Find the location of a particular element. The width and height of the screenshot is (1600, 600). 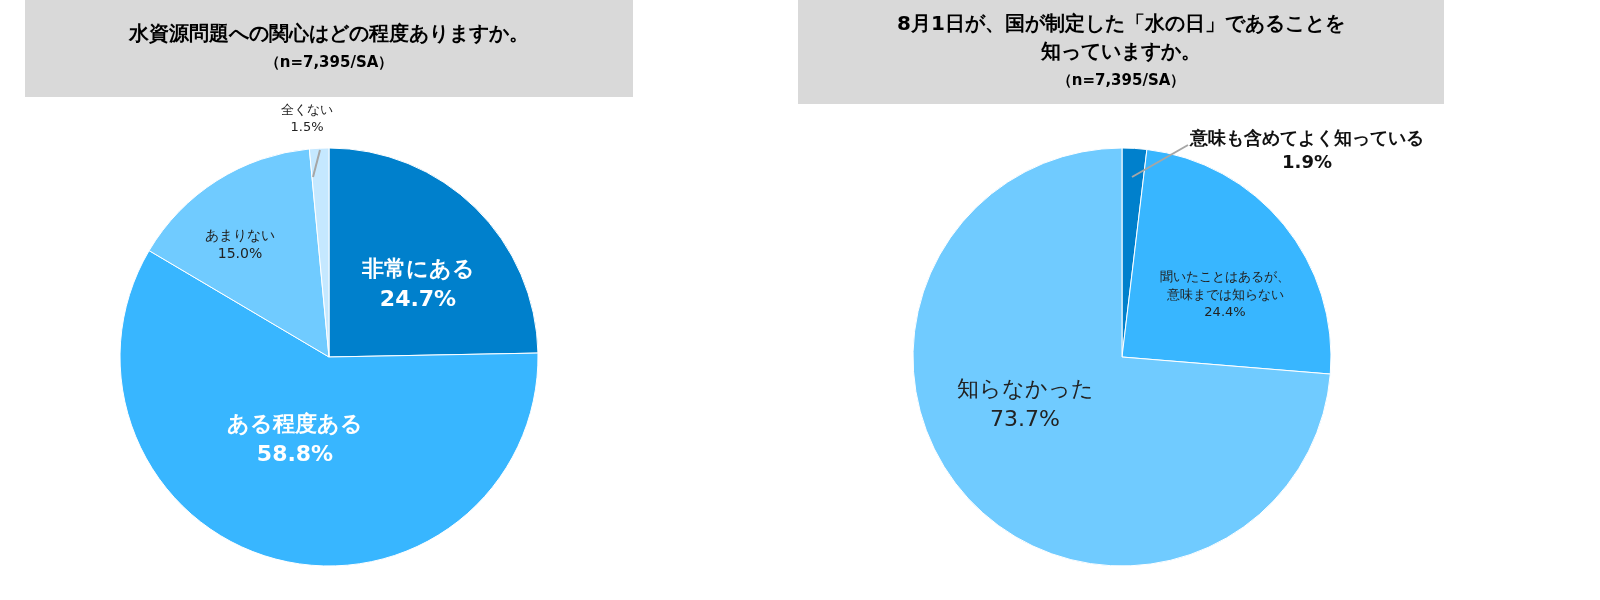

data-label: 1.9% is located at coordinates (1307, 162).